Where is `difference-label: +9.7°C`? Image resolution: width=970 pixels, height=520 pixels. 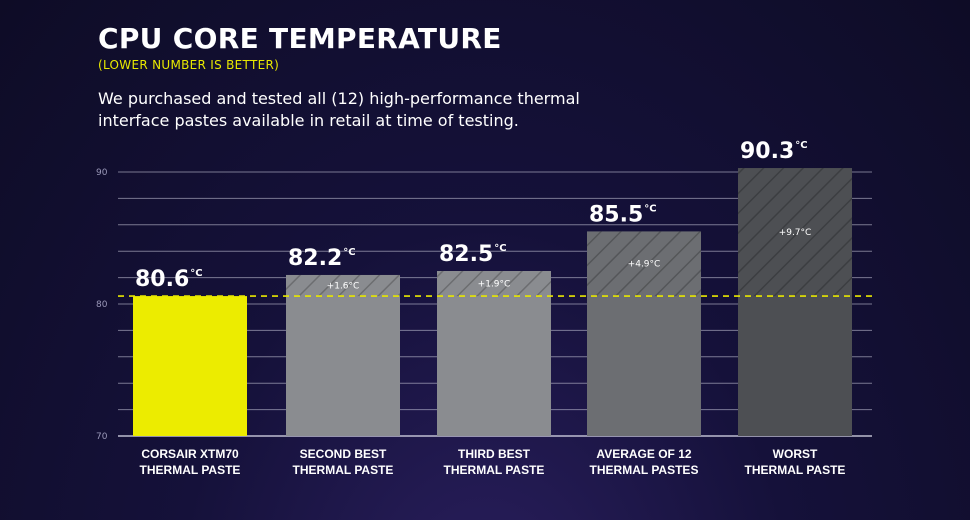 difference-label: +9.7°C is located at coordinates (795, 233).